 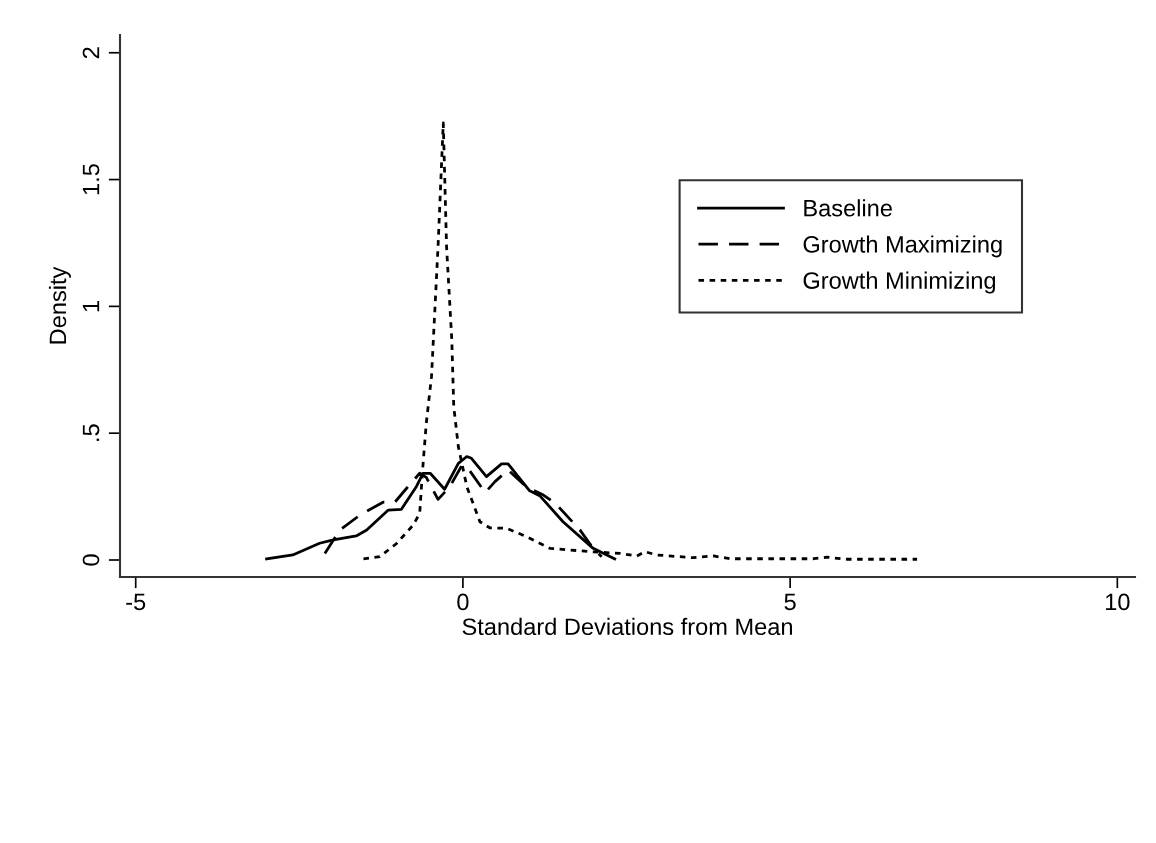 What do you see at coordinates (91, 560) in the screenshot?
I see `y-tick-label: 0` at bounding box center [91, 560].